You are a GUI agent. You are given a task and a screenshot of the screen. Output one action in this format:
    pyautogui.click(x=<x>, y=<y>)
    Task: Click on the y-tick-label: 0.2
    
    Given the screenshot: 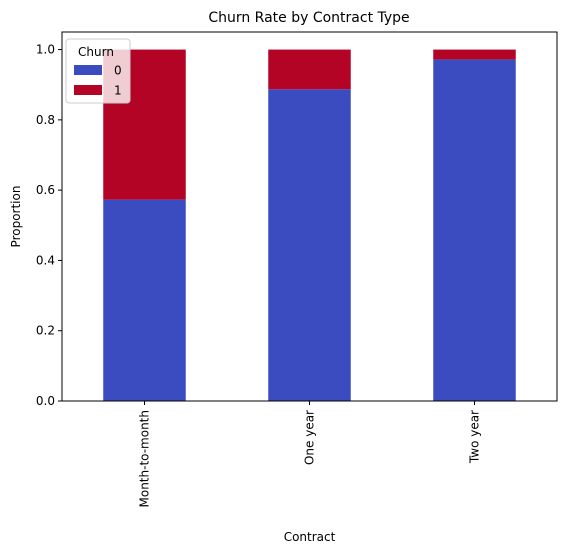 What is the action you would take?
    pyautogui.click(x=45, y=331)
    